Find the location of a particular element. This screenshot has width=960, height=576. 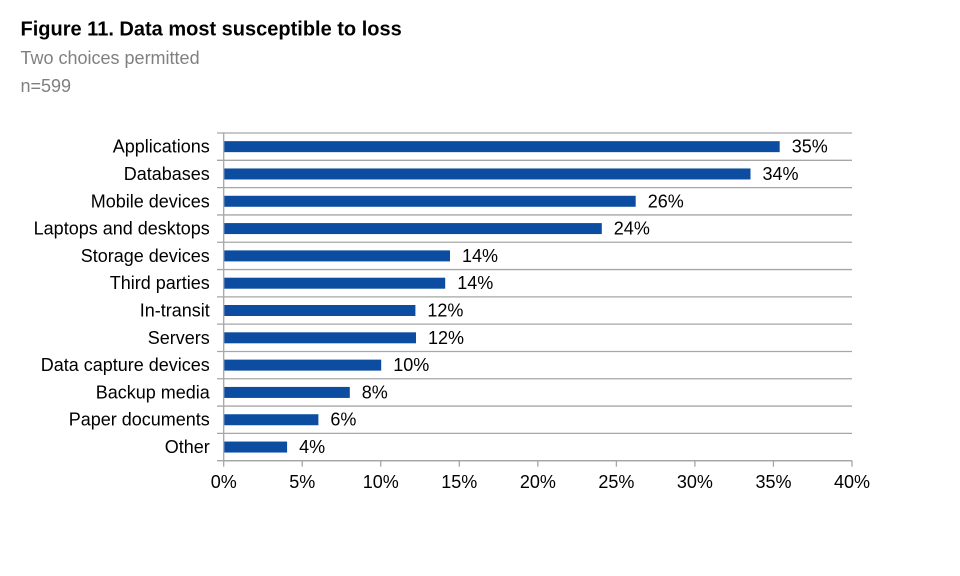

svg-text: Storage devices is located at coordinates (145, 256).